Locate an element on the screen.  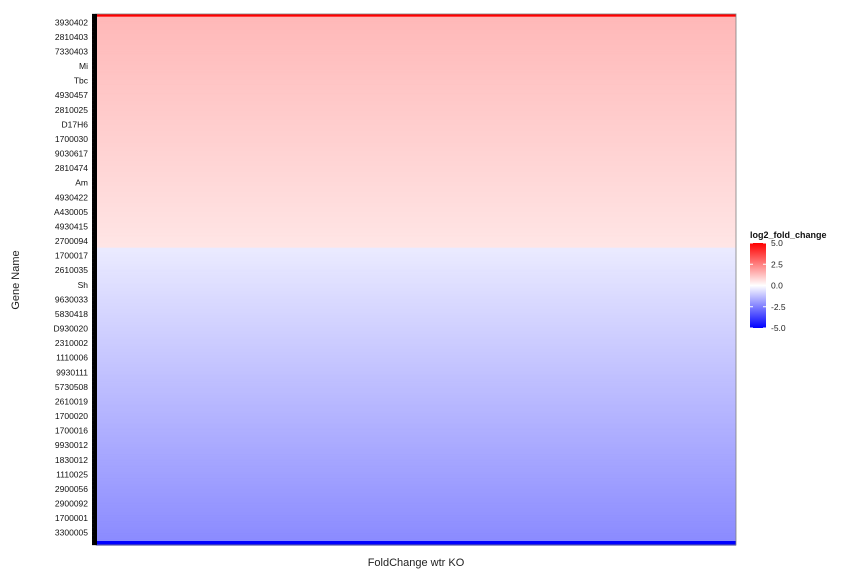
gene-label: 1700001 is located at coordinates (71, 518).